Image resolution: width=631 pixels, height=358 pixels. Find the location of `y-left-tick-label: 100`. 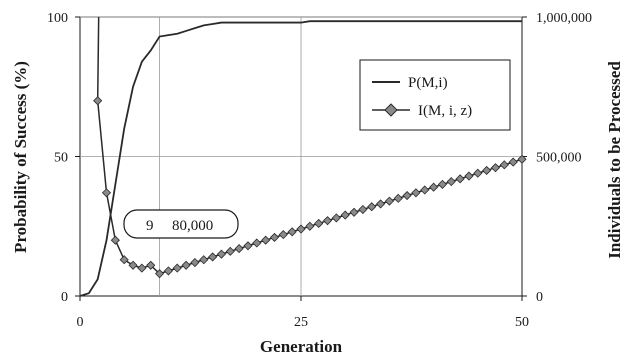

y-left-tick-label: 100 is located at coordinates (57, 18).